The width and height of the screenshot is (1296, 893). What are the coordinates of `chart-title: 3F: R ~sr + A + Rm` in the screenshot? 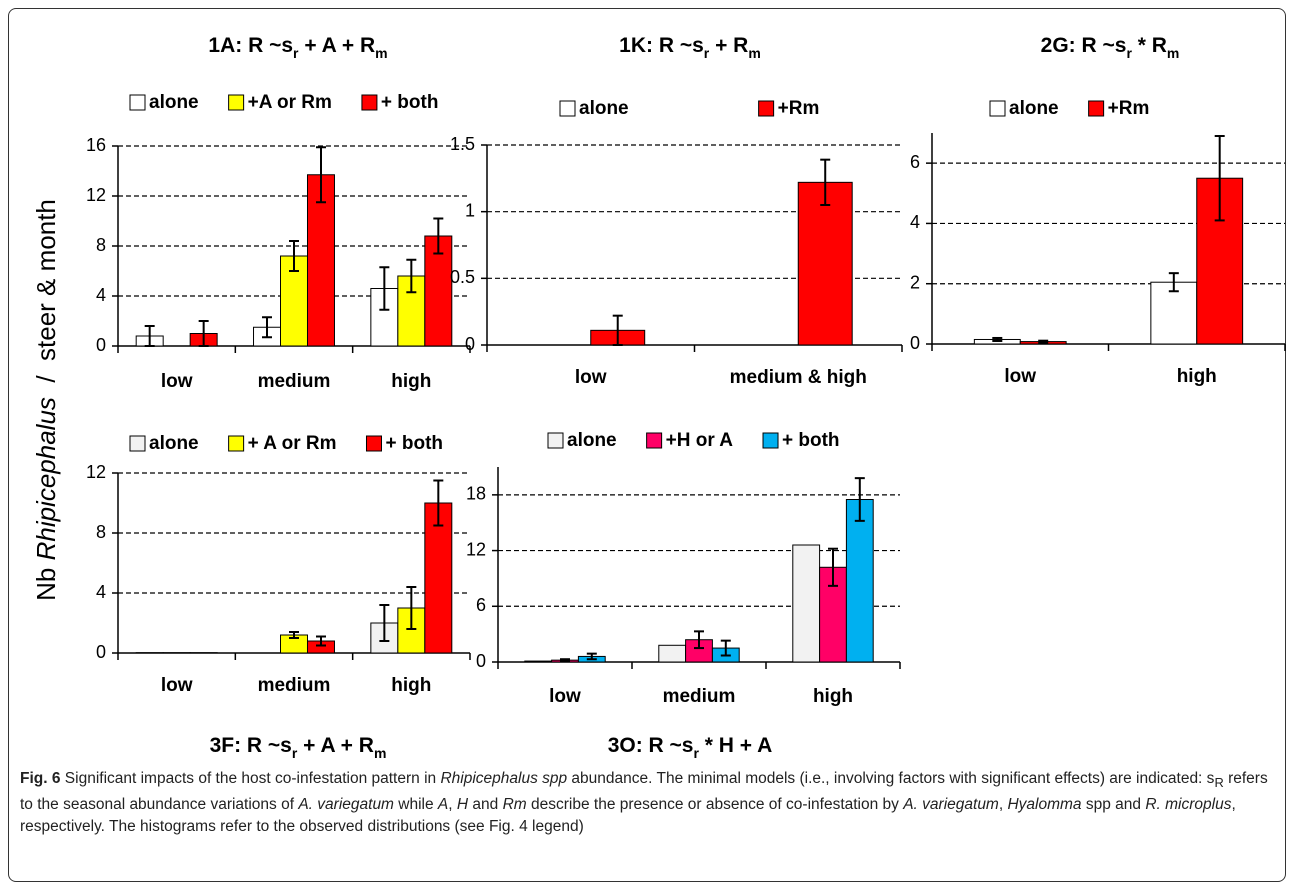 It's located at (298, 747).